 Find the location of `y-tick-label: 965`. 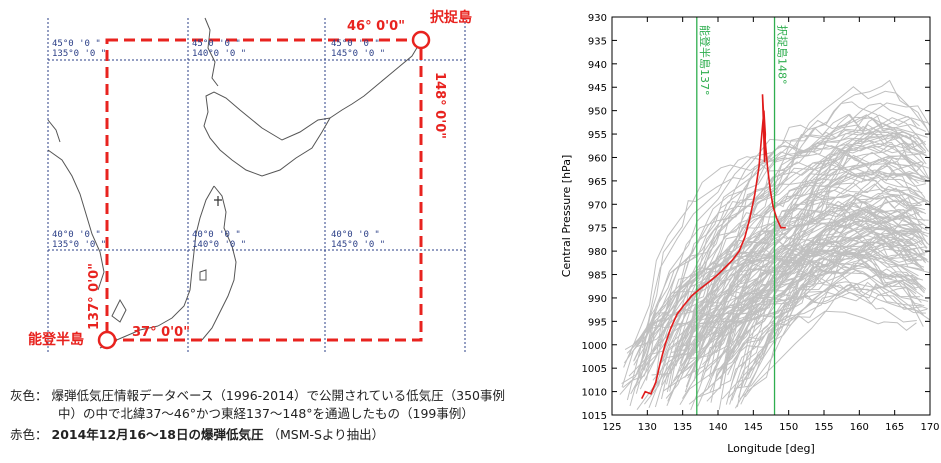

y-tick-label: 965 is located at coordinates (597, 182).